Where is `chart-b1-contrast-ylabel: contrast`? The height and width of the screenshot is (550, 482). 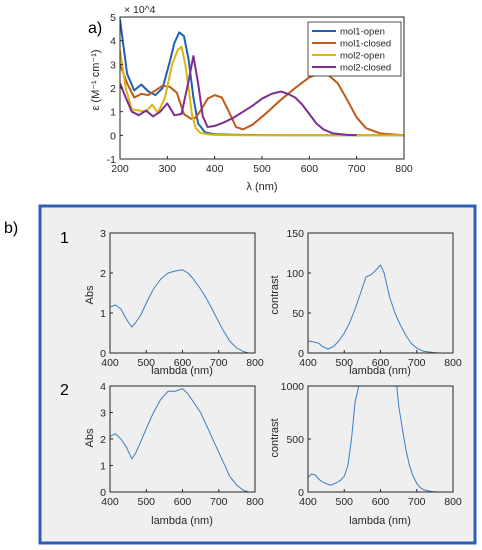
chart-b1-contrast-ylabel: contrast is located at coordinates (275, 294).